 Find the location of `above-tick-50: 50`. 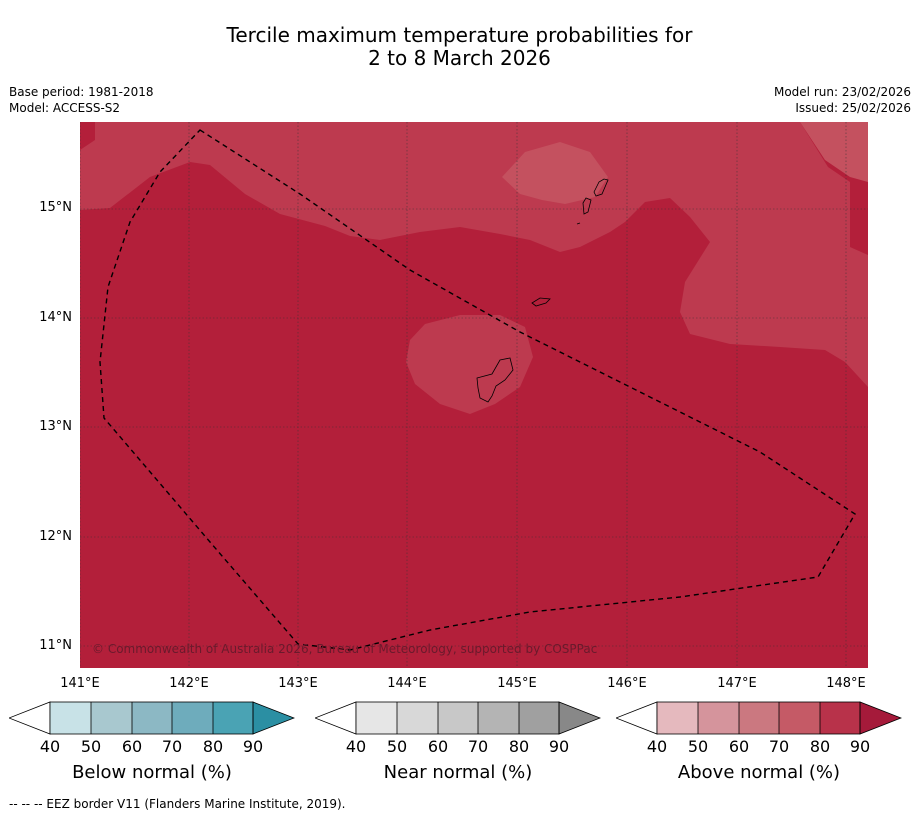

above-tick-50: 50 is located at coordinates (698, 746).